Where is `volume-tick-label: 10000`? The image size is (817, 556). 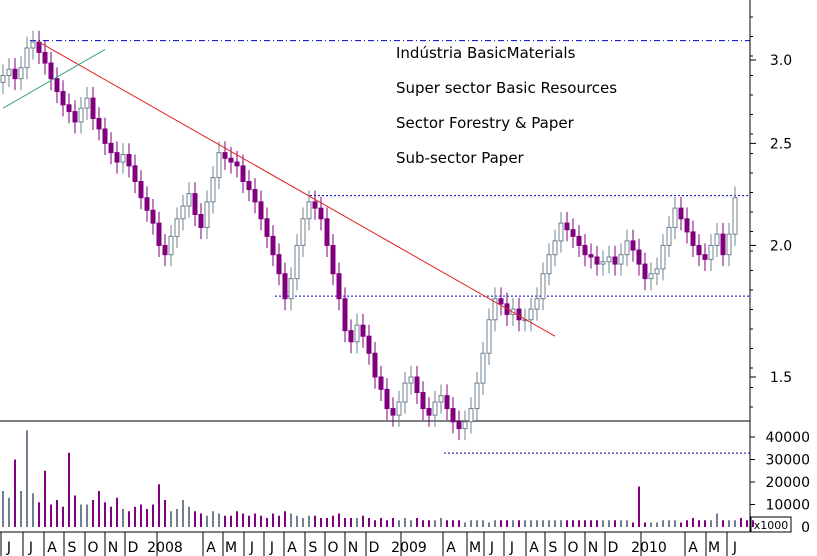
volume-tick-label: 10000 is located at coordinates (787, 506).